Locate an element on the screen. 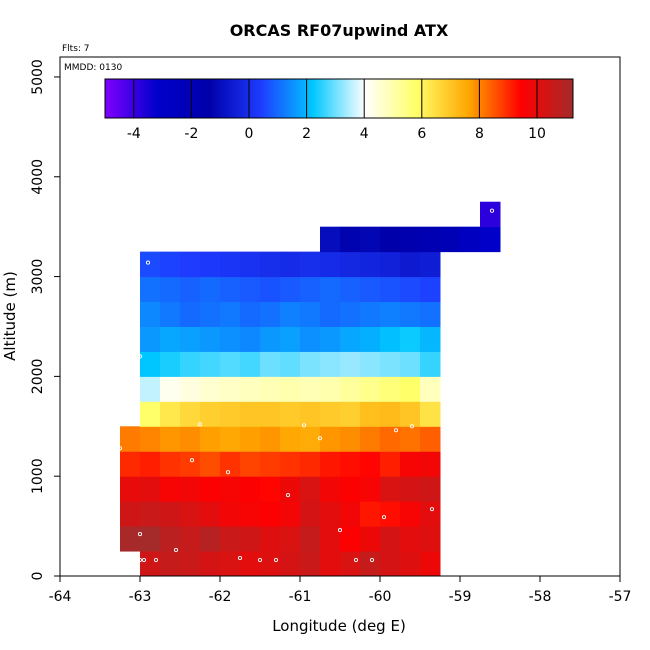  x-tick-label: -59 is located at coordinates (460, 597).